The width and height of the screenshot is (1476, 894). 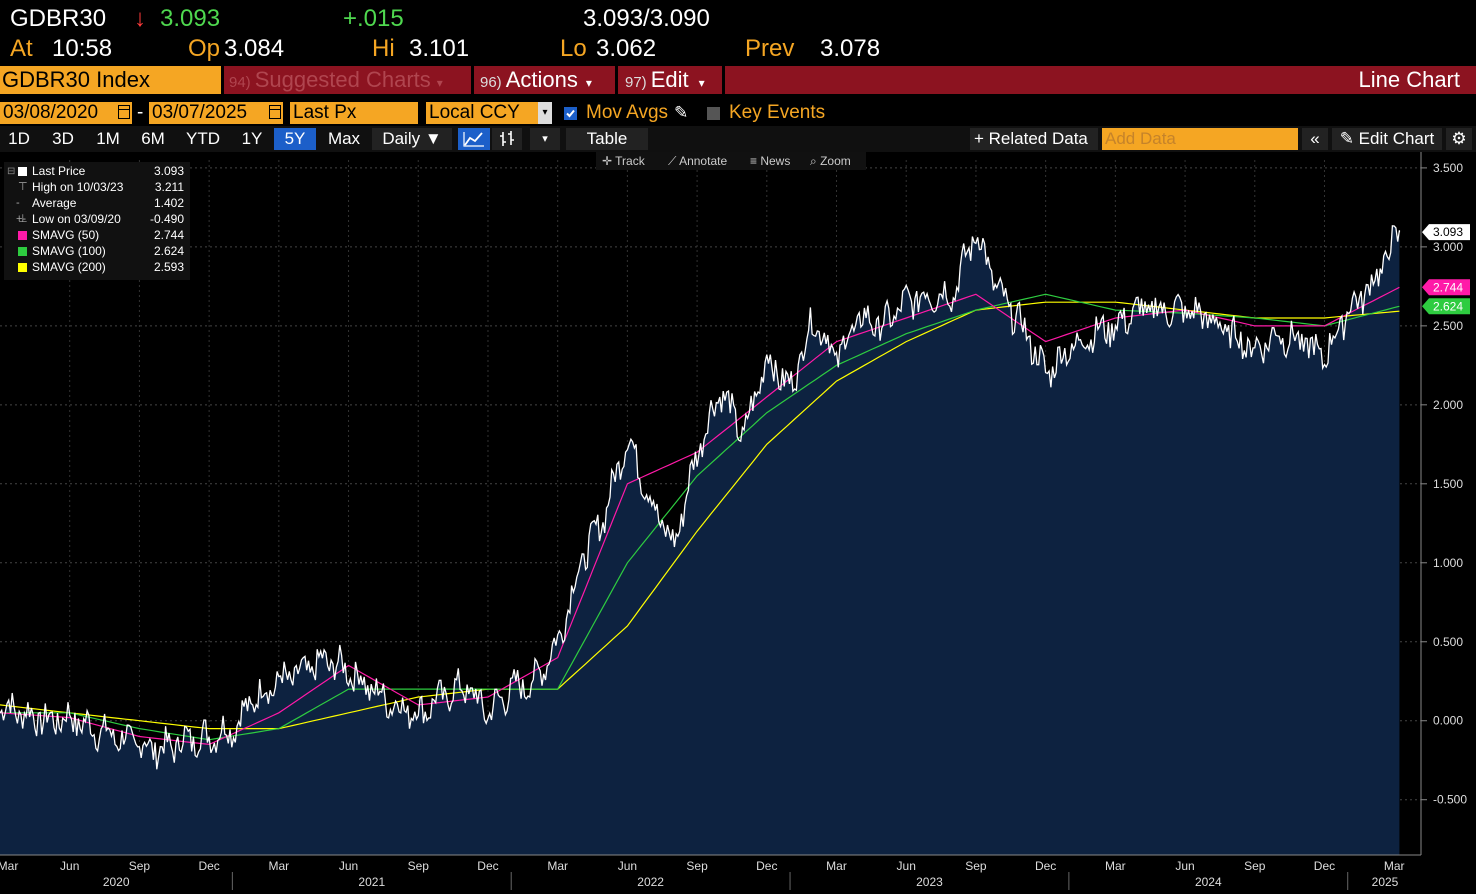 I want to click on key-events-checkbox, so click(x=713, y=113).